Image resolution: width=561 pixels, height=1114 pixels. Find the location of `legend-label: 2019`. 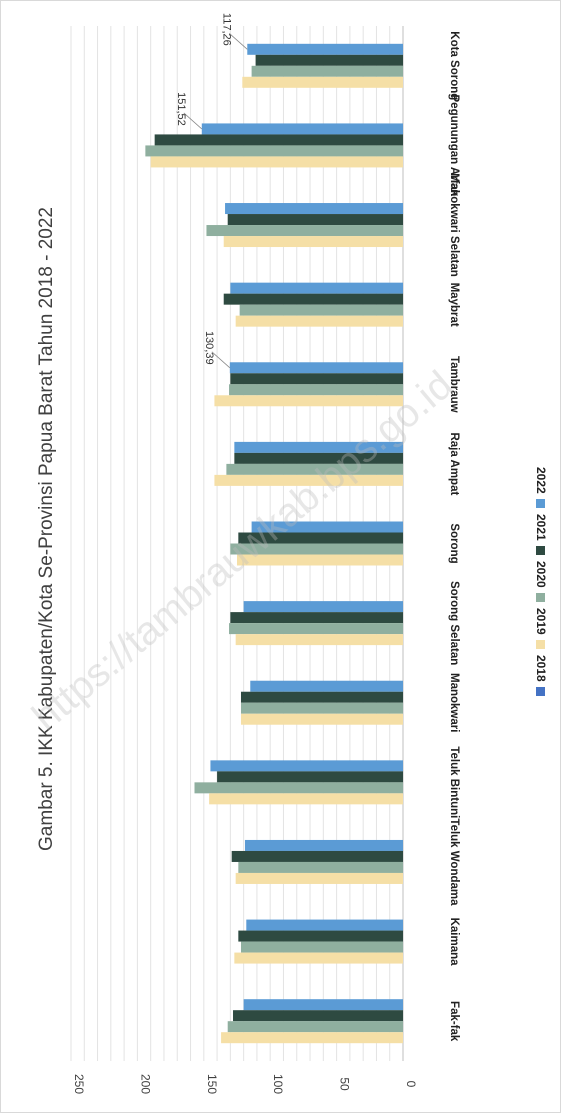

legend-label: 2019 is located at coordinates (541, 621).